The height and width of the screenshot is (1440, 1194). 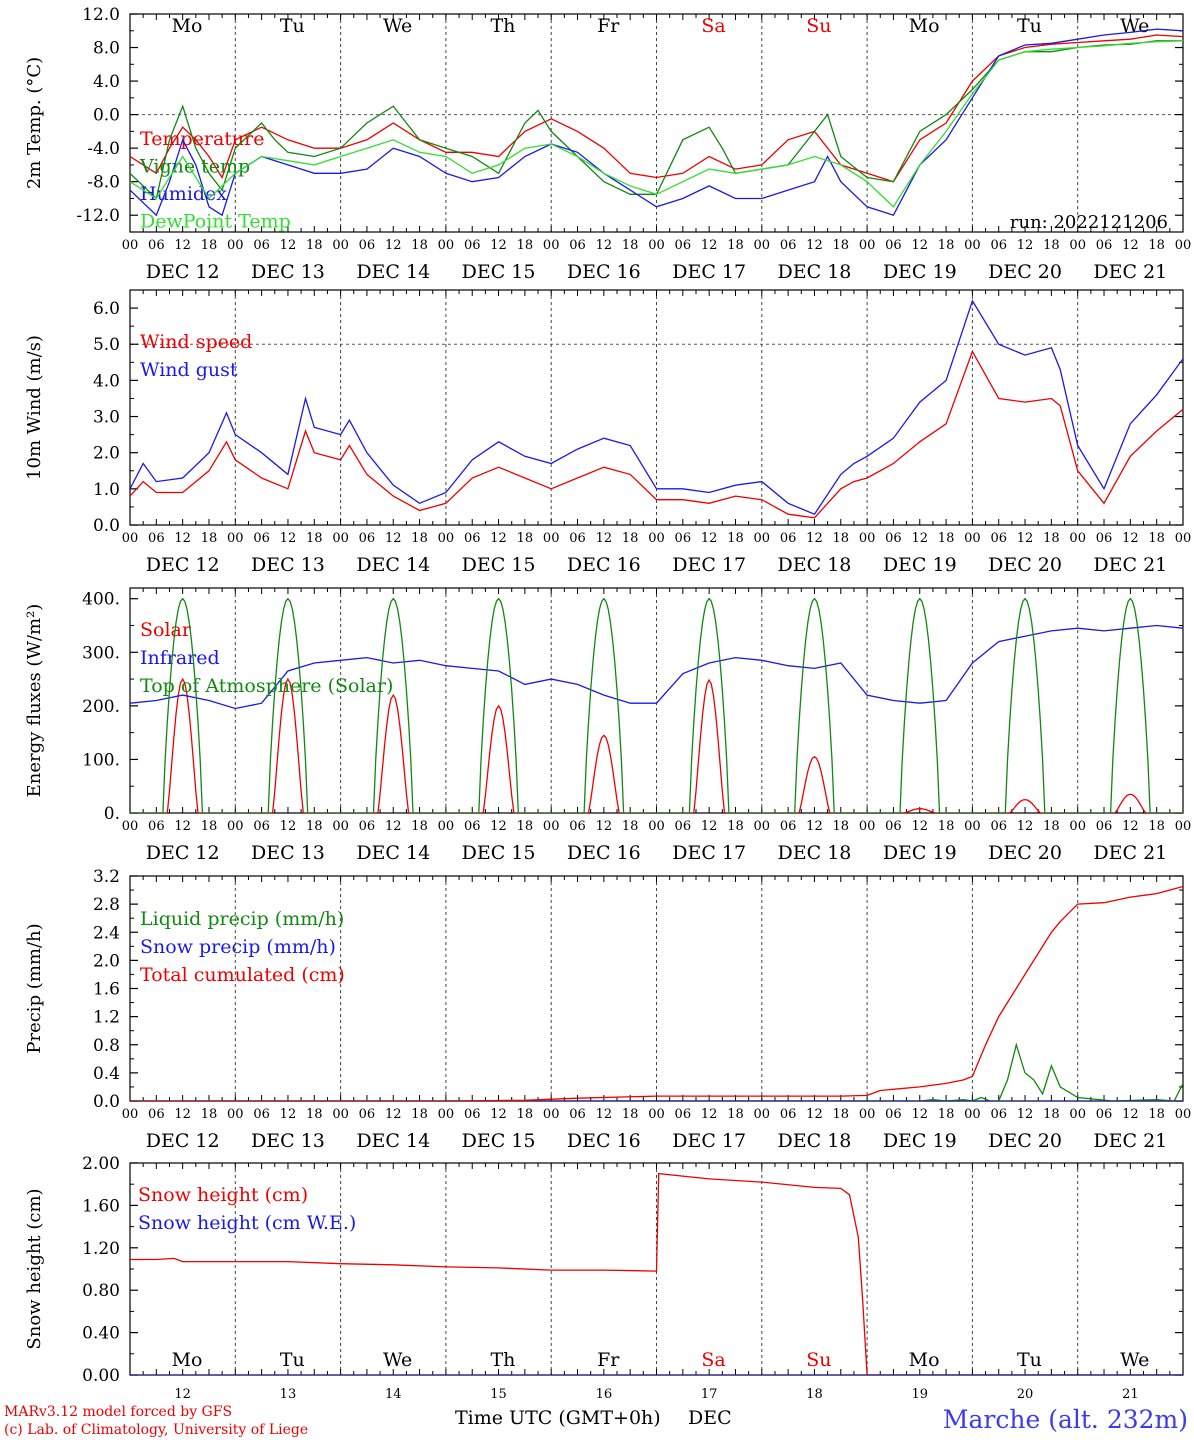 What do you see at coordinates (1089, 222) in the screenshot?
I see `run-label: run: 2022121206` at bounding box center [1089, 222].